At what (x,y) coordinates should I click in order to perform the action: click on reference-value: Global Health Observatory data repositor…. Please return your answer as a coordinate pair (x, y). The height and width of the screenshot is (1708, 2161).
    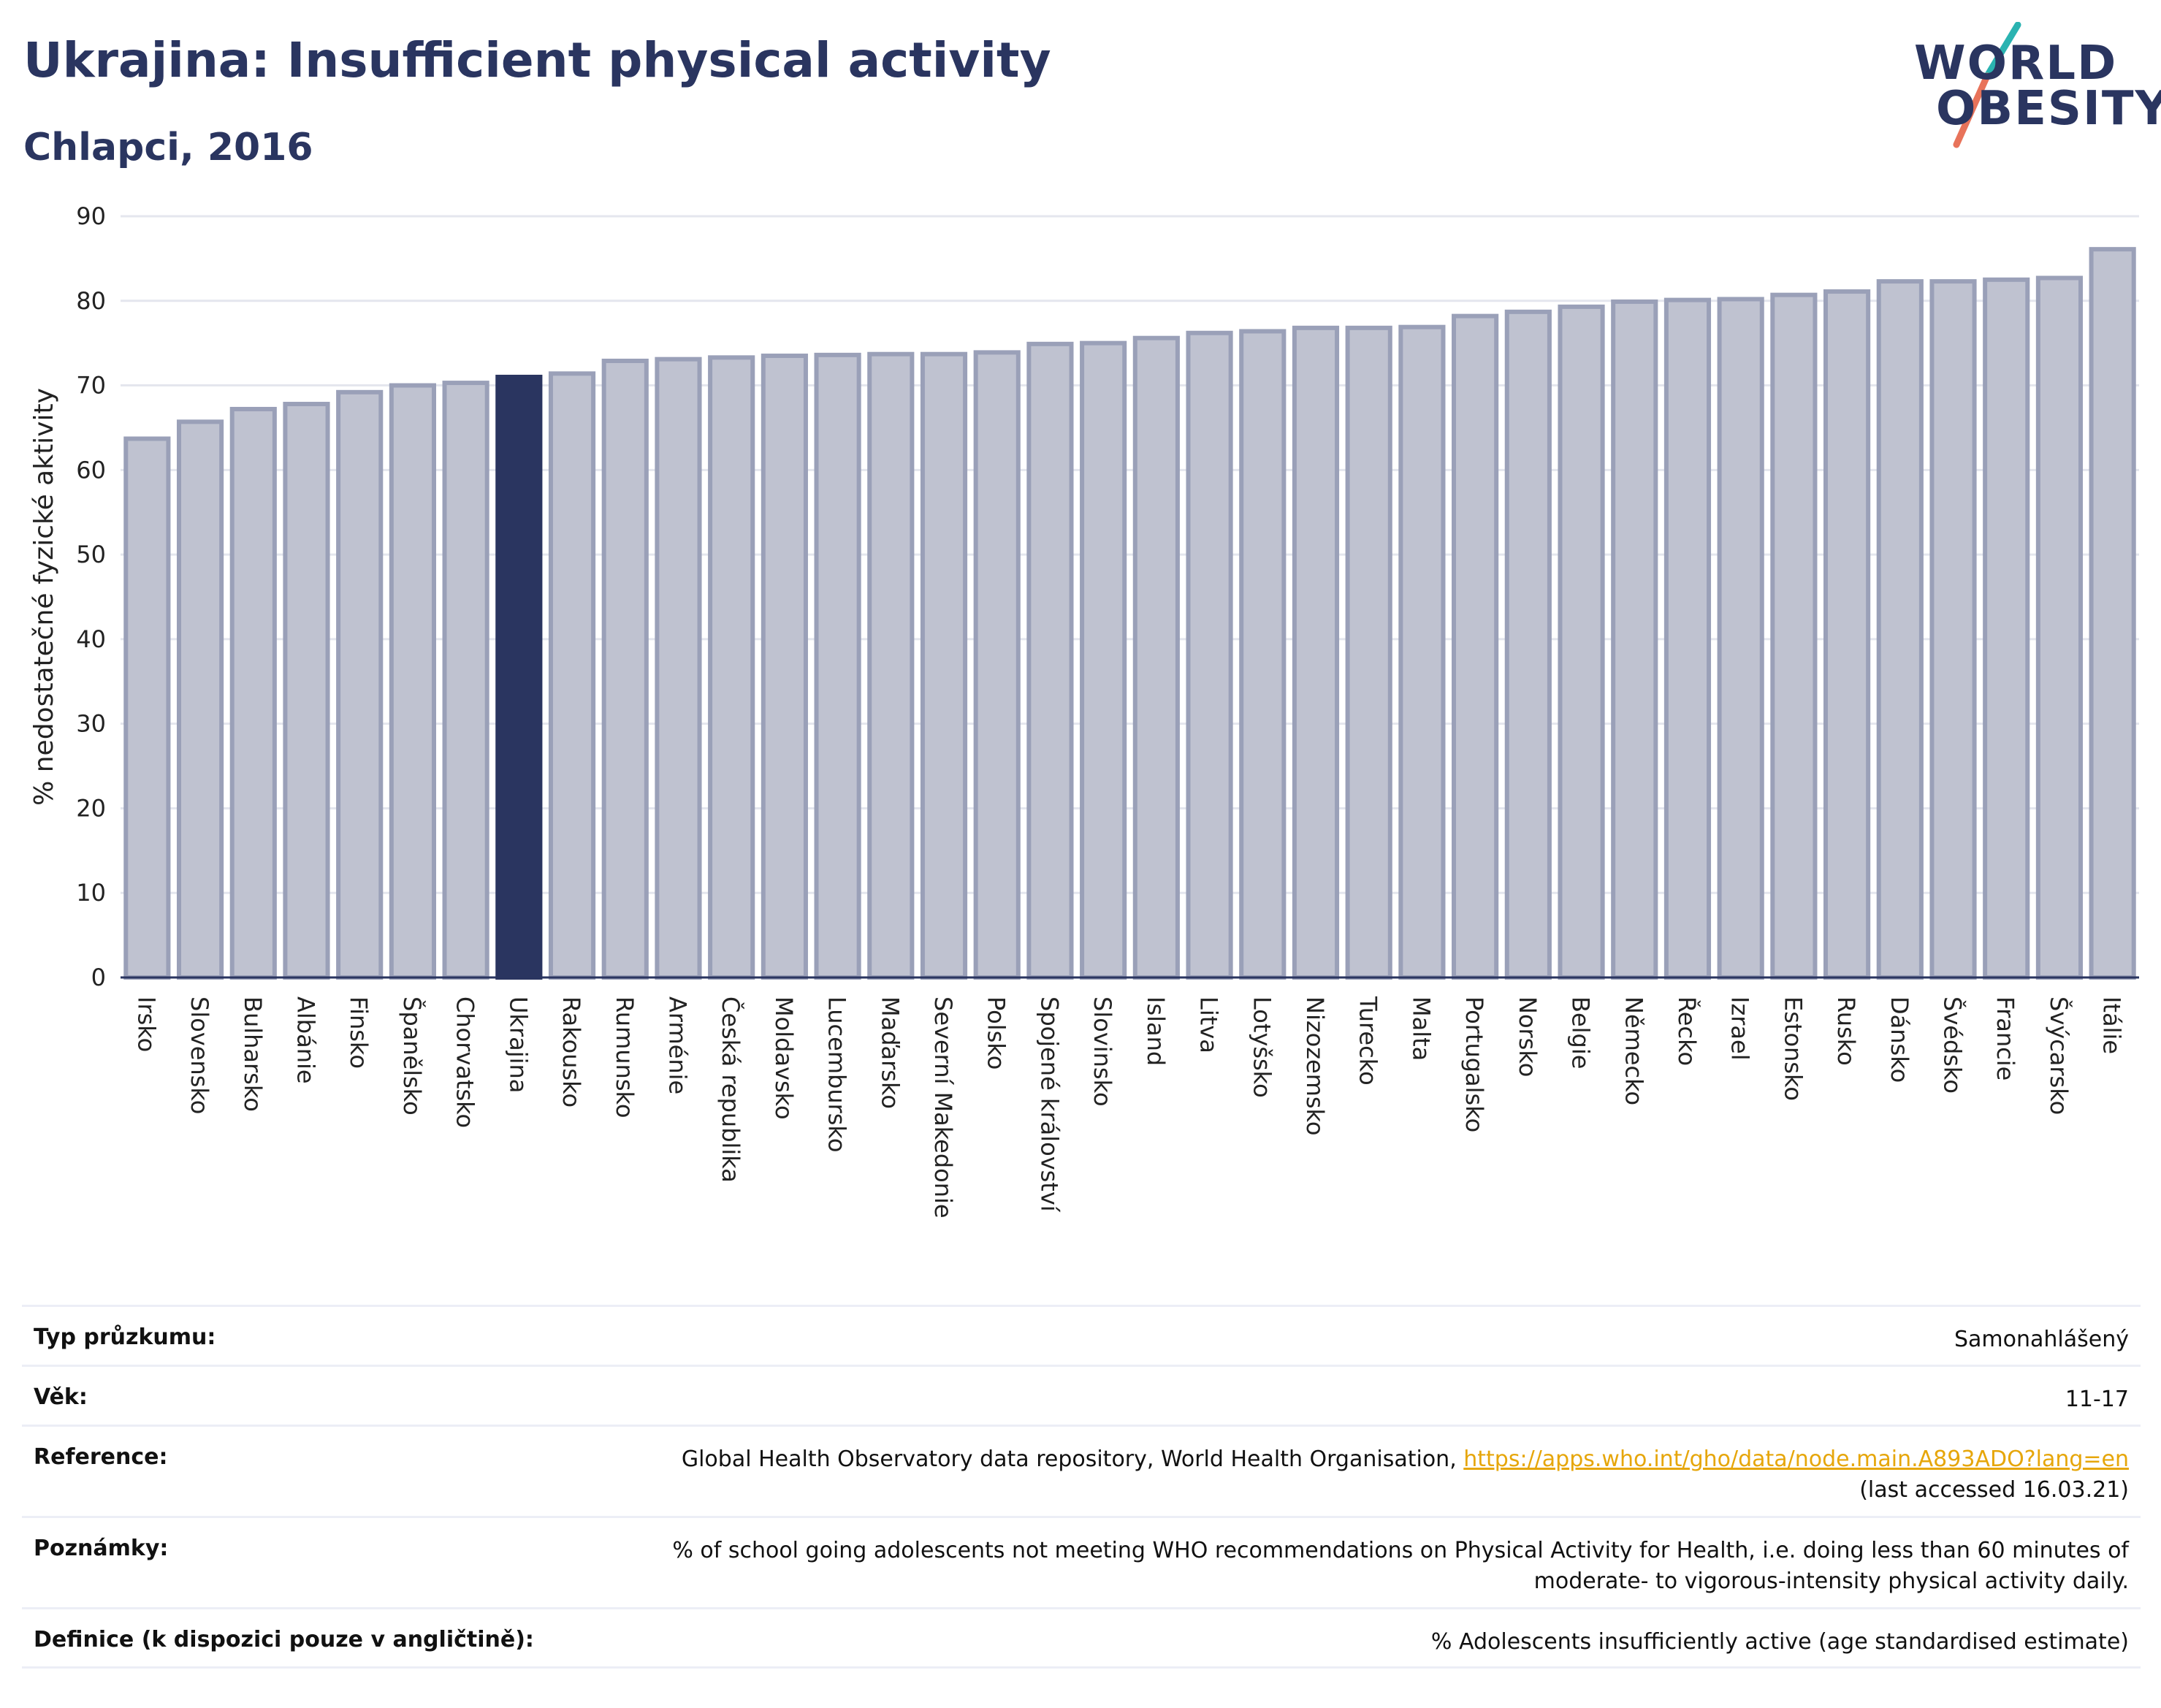
    Looking at the image, I should click on (1405, 1475).